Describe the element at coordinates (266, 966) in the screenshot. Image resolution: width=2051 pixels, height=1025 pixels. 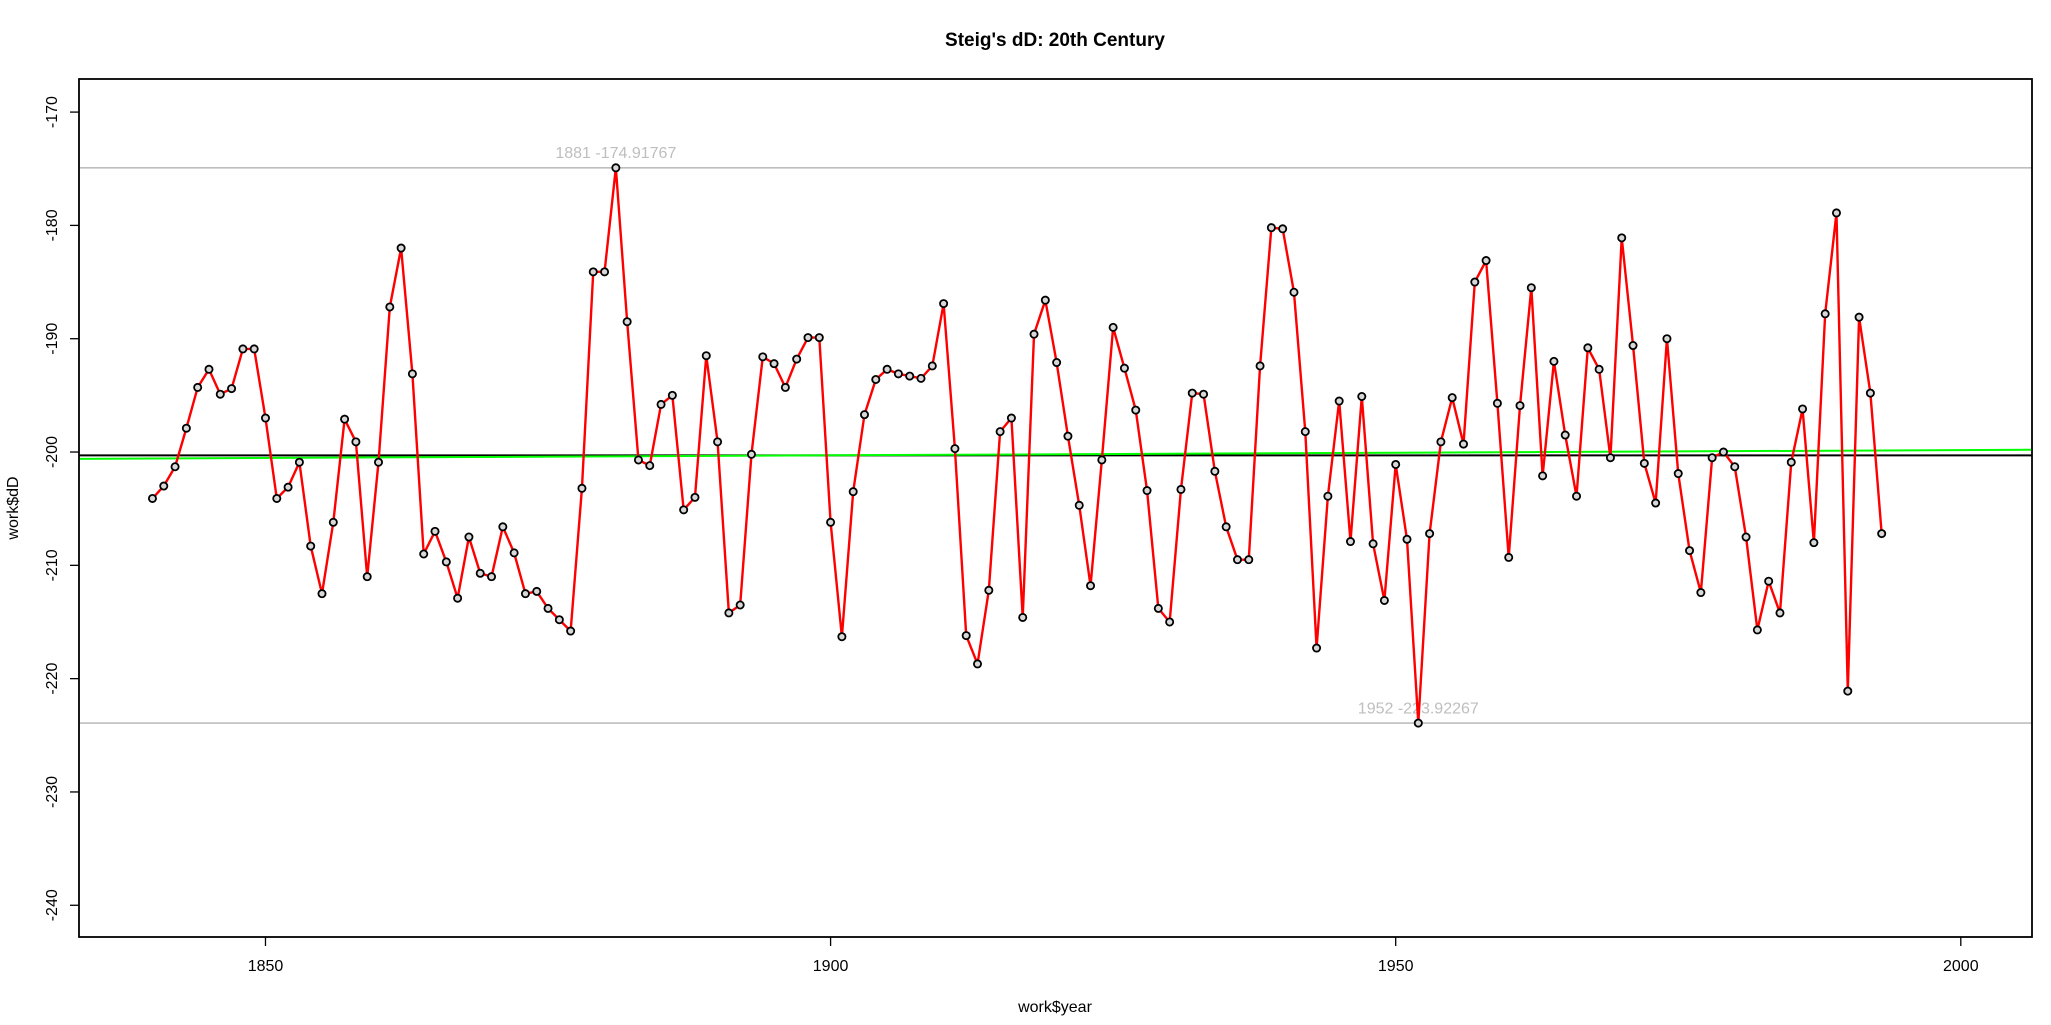
I see `x-tick-label: 1850` at that location.